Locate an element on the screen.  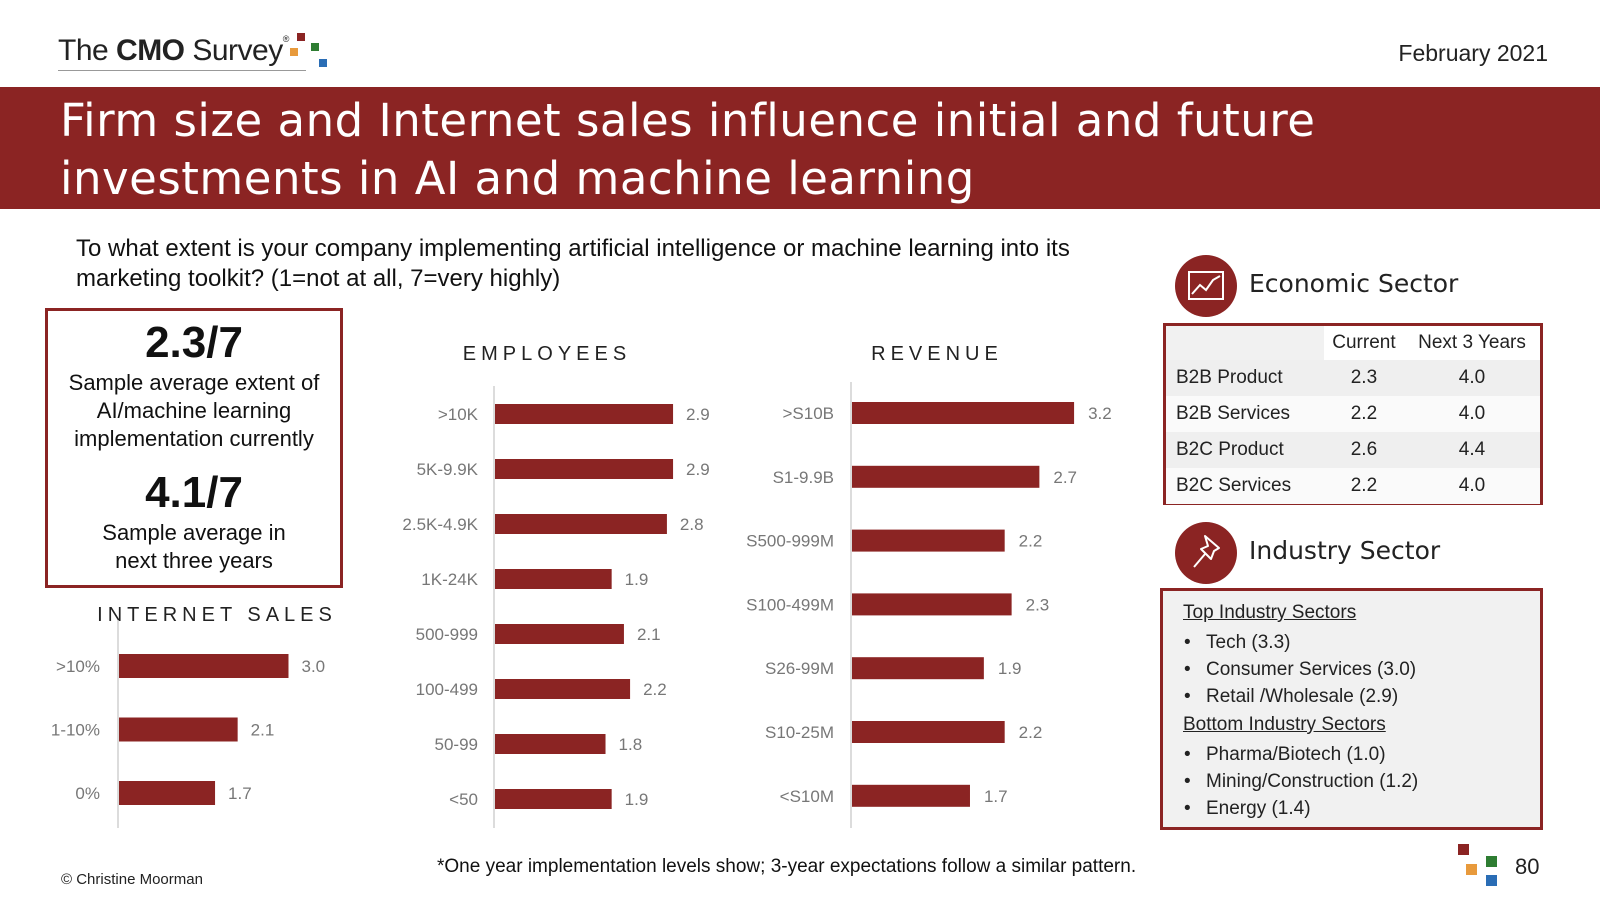
footer-dot-blue is located at coordinates (1491, 880).